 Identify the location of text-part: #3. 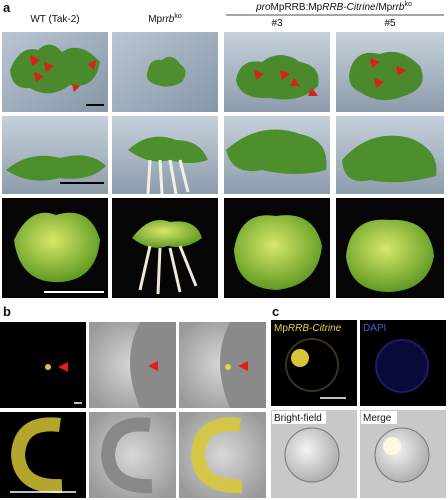
(277, 23).